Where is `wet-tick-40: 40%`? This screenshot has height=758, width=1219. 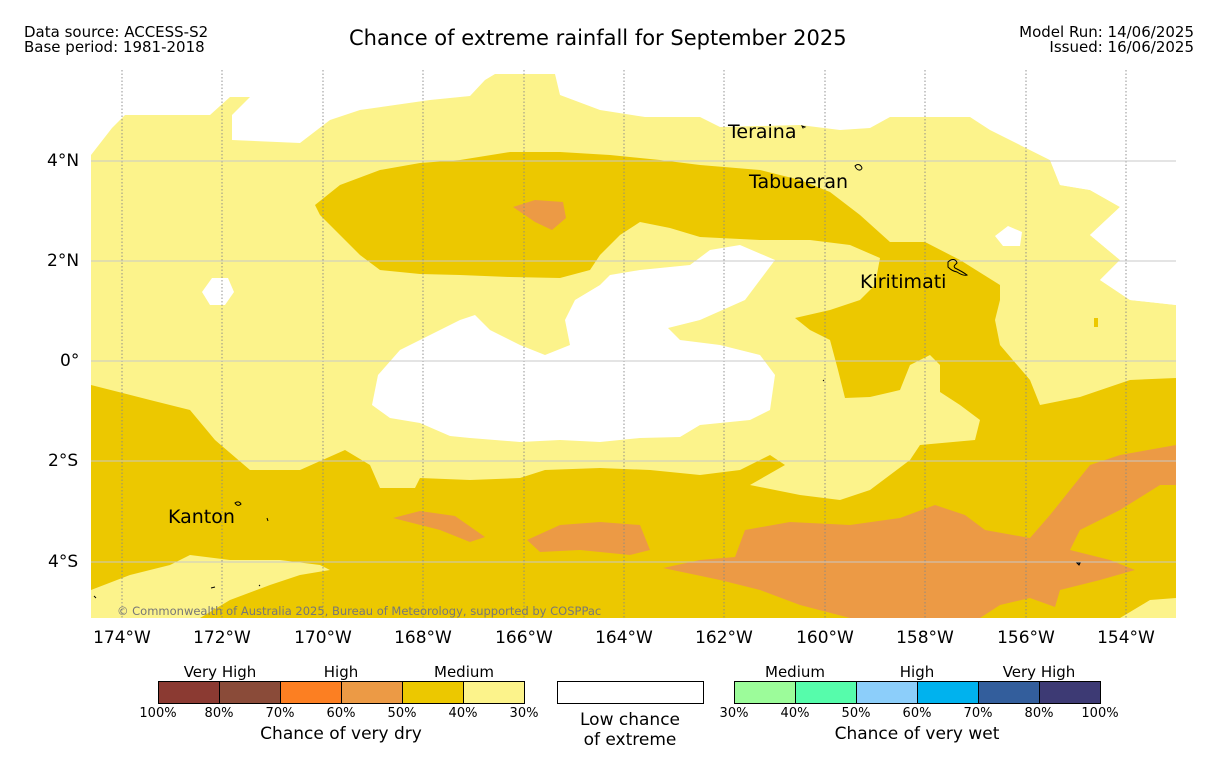
wet-tick-40: 40% is located at coordinates (795, 713).